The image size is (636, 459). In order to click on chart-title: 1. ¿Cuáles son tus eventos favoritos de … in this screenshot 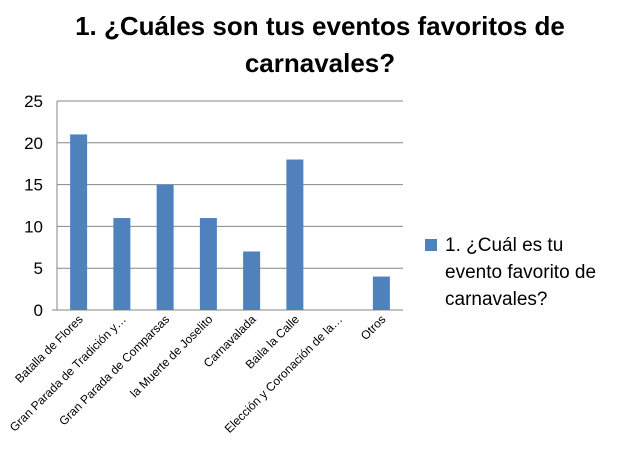, I will do `click(320, 44)`.